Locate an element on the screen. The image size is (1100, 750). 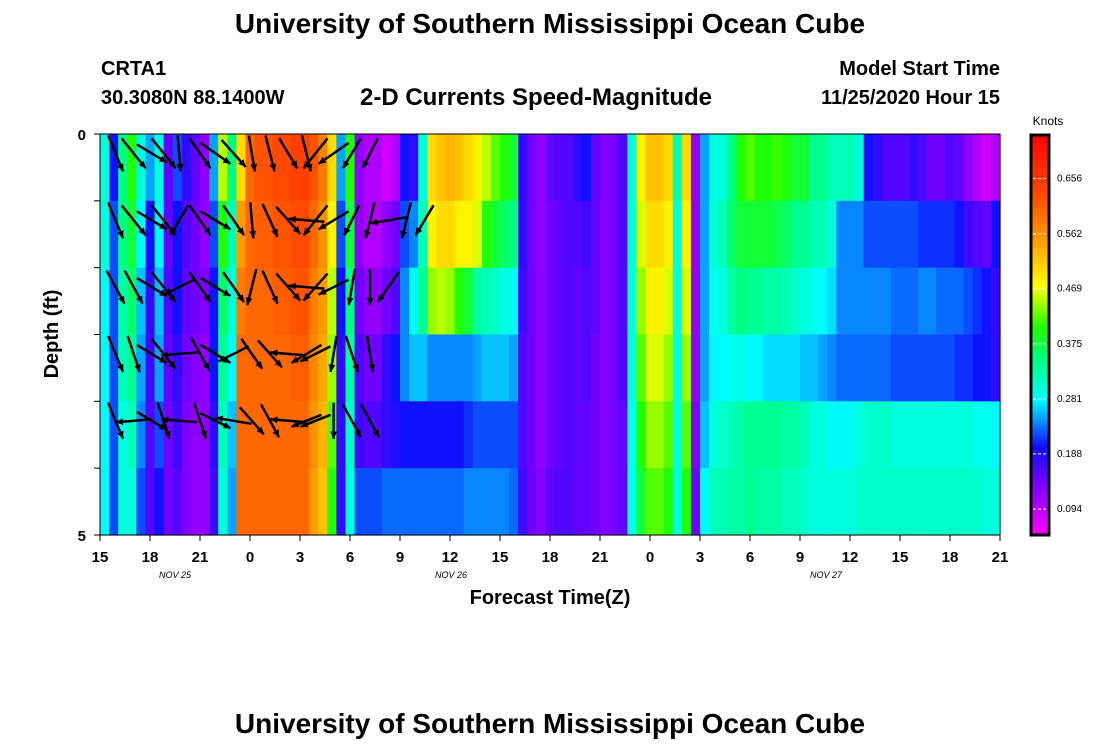
x-tick-label: 6 is located at coordinates (750, 557).